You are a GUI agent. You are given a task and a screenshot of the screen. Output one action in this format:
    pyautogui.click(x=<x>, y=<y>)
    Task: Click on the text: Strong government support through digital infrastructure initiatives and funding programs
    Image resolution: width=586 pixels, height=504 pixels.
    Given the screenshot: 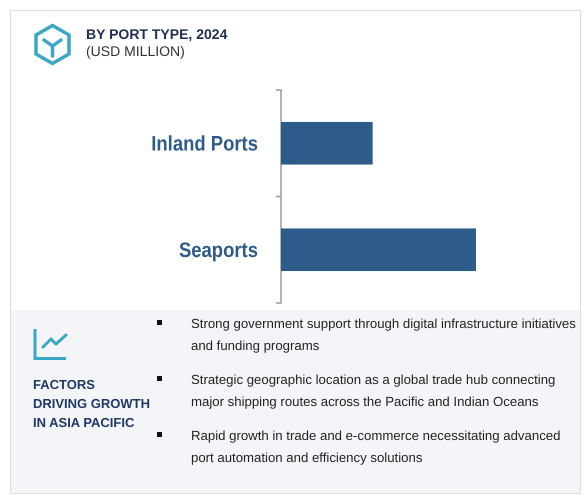 What is the action you would take?
    pyautogui.click(x=383, y=335)
    